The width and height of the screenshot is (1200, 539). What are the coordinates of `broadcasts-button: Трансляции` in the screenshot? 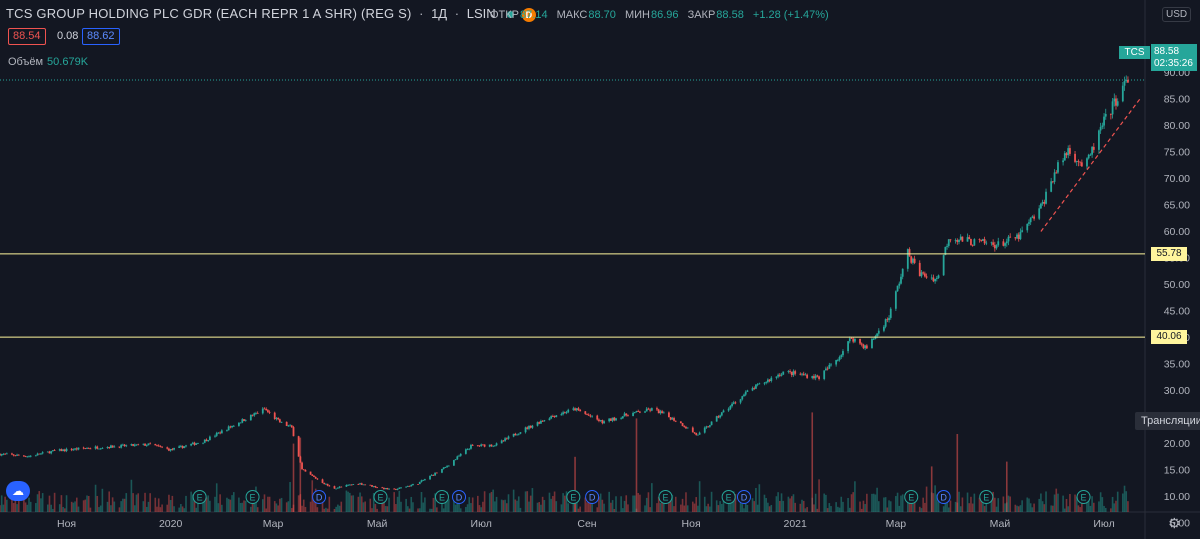 It's located at (1167, 421).